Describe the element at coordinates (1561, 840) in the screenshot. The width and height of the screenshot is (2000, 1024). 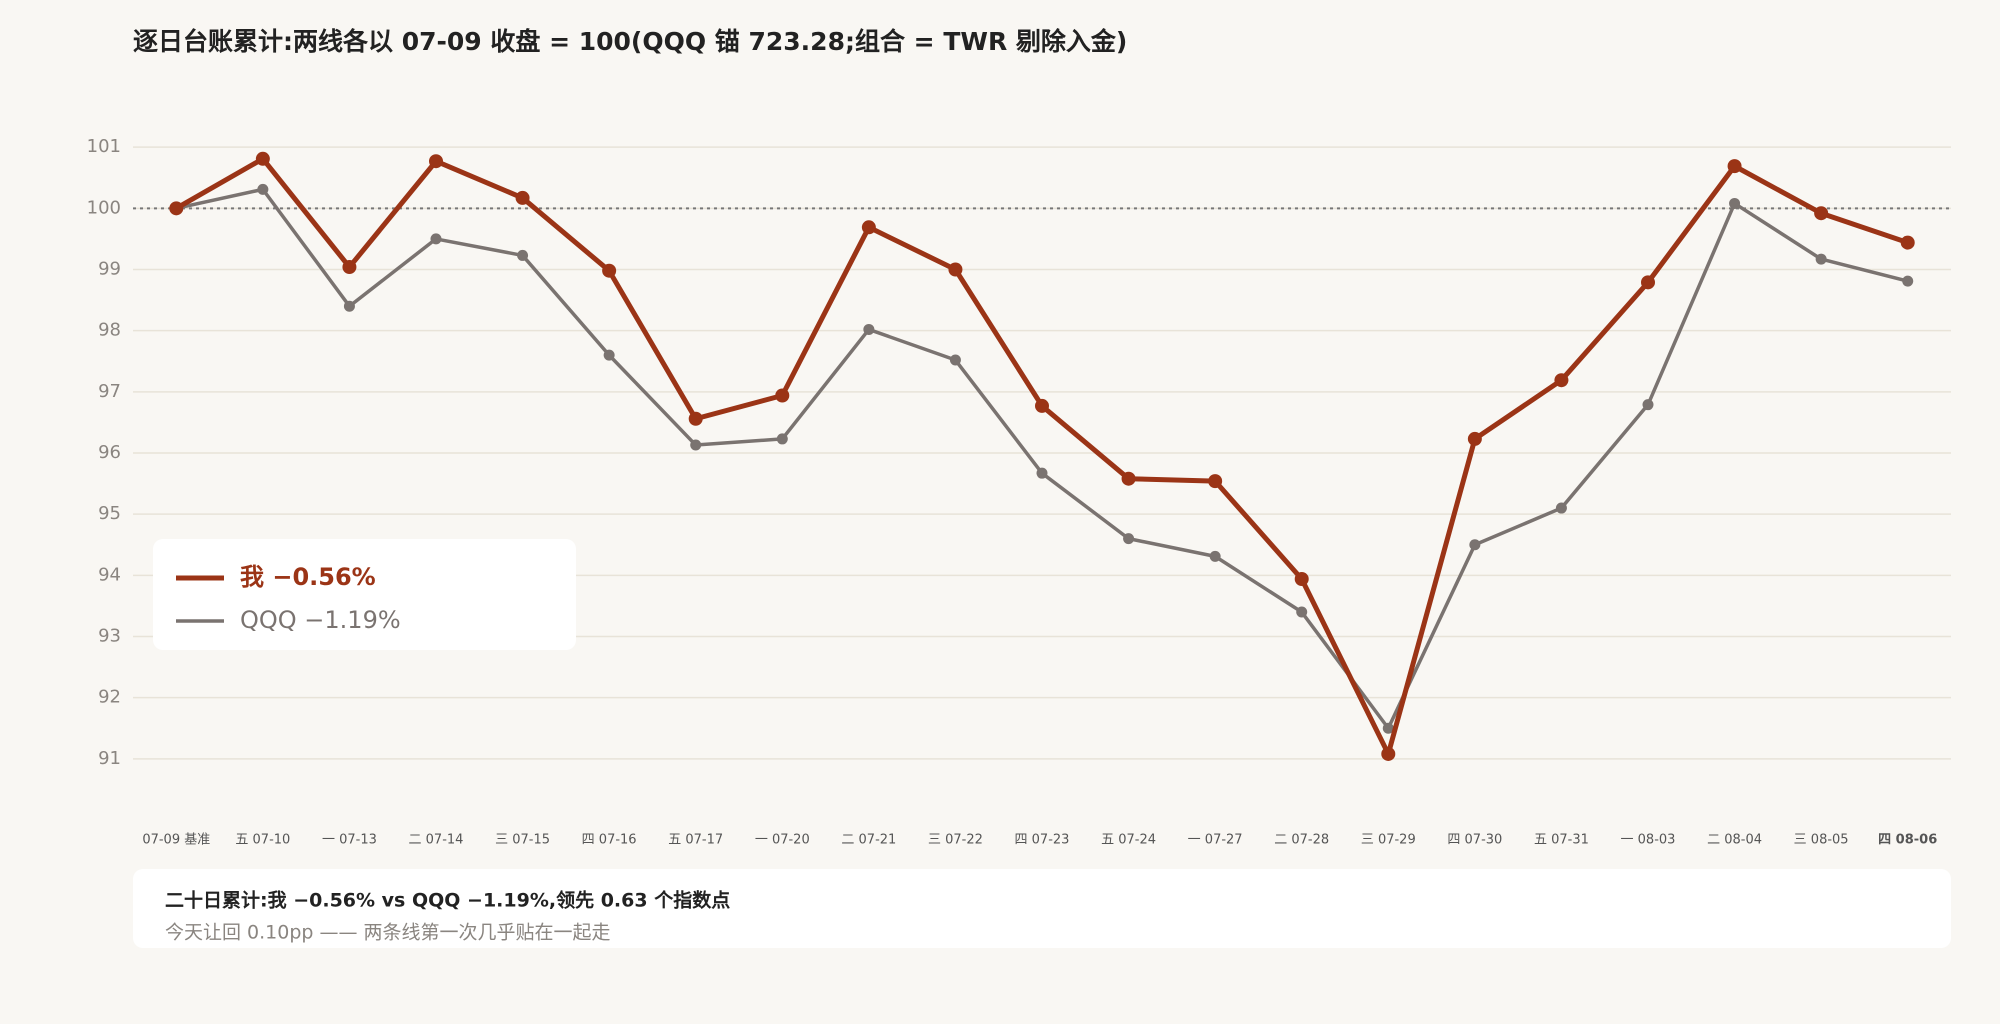
I see `x-tick-label: 五 07-31` at that location.